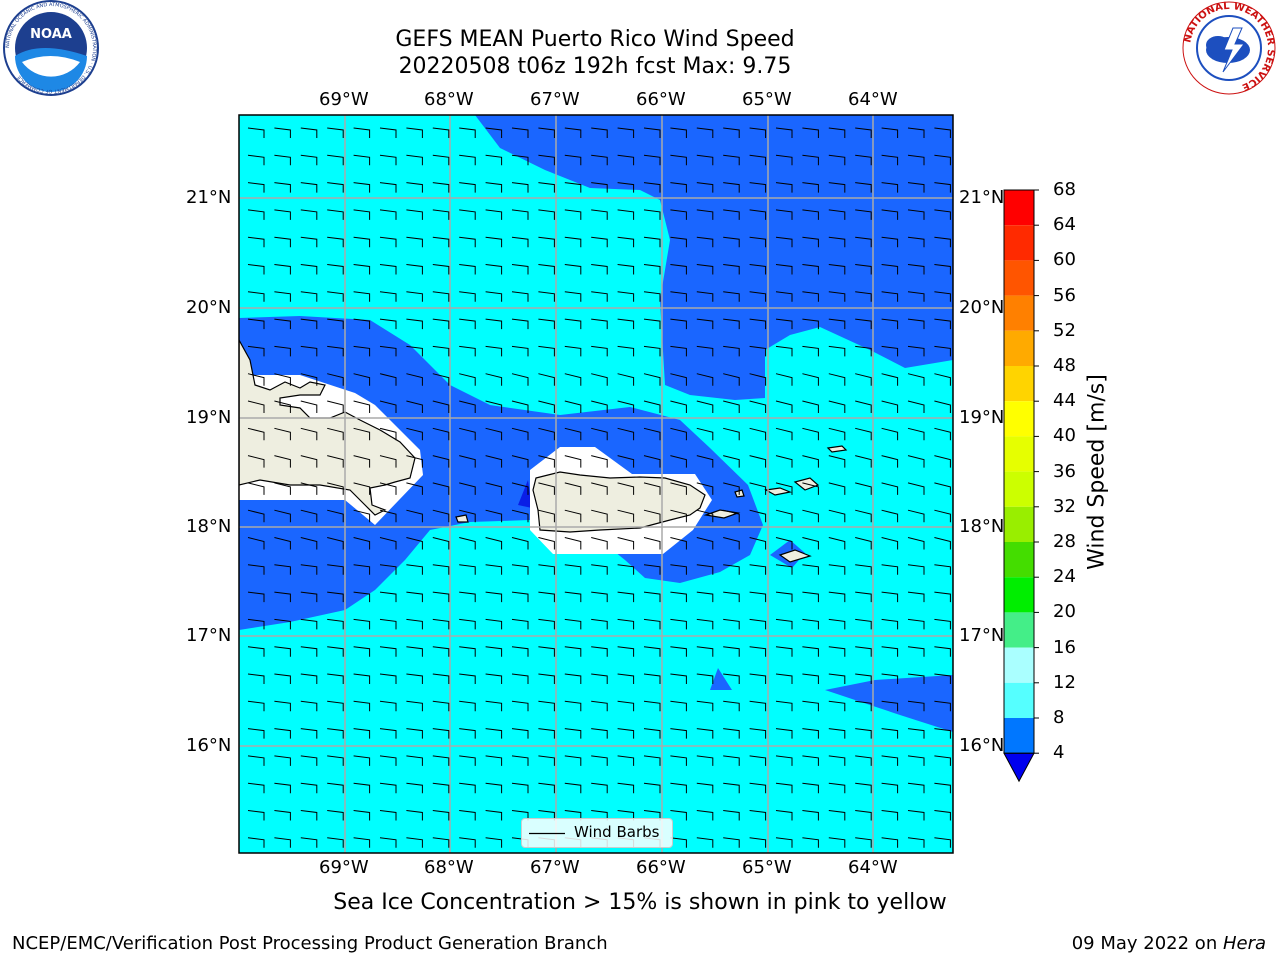  I want to click on noaa-logo-text: NOAA, so click(51, 34).